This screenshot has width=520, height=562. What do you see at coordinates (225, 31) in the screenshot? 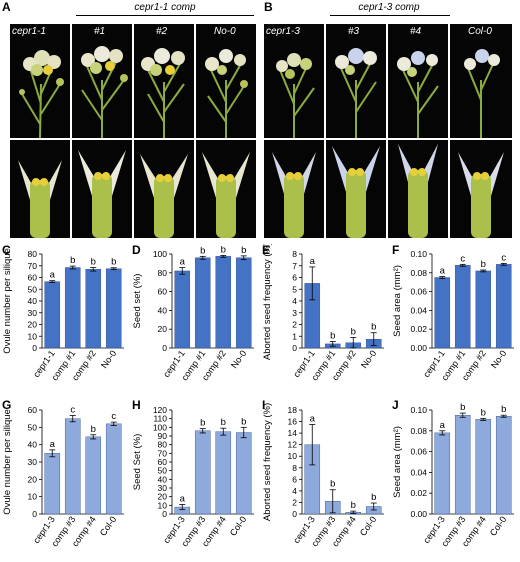
I see `photo-label-no-0: No-0` at bounding box center [225, 31].